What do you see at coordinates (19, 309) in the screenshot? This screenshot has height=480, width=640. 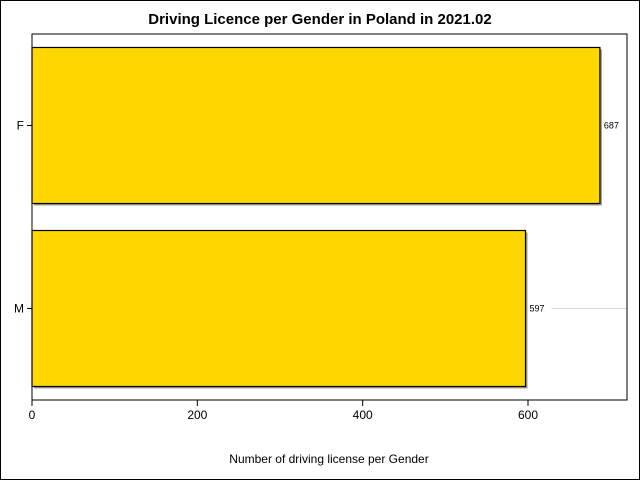 I see `y-tick-label-m: M` at bounding box center [19, 309].